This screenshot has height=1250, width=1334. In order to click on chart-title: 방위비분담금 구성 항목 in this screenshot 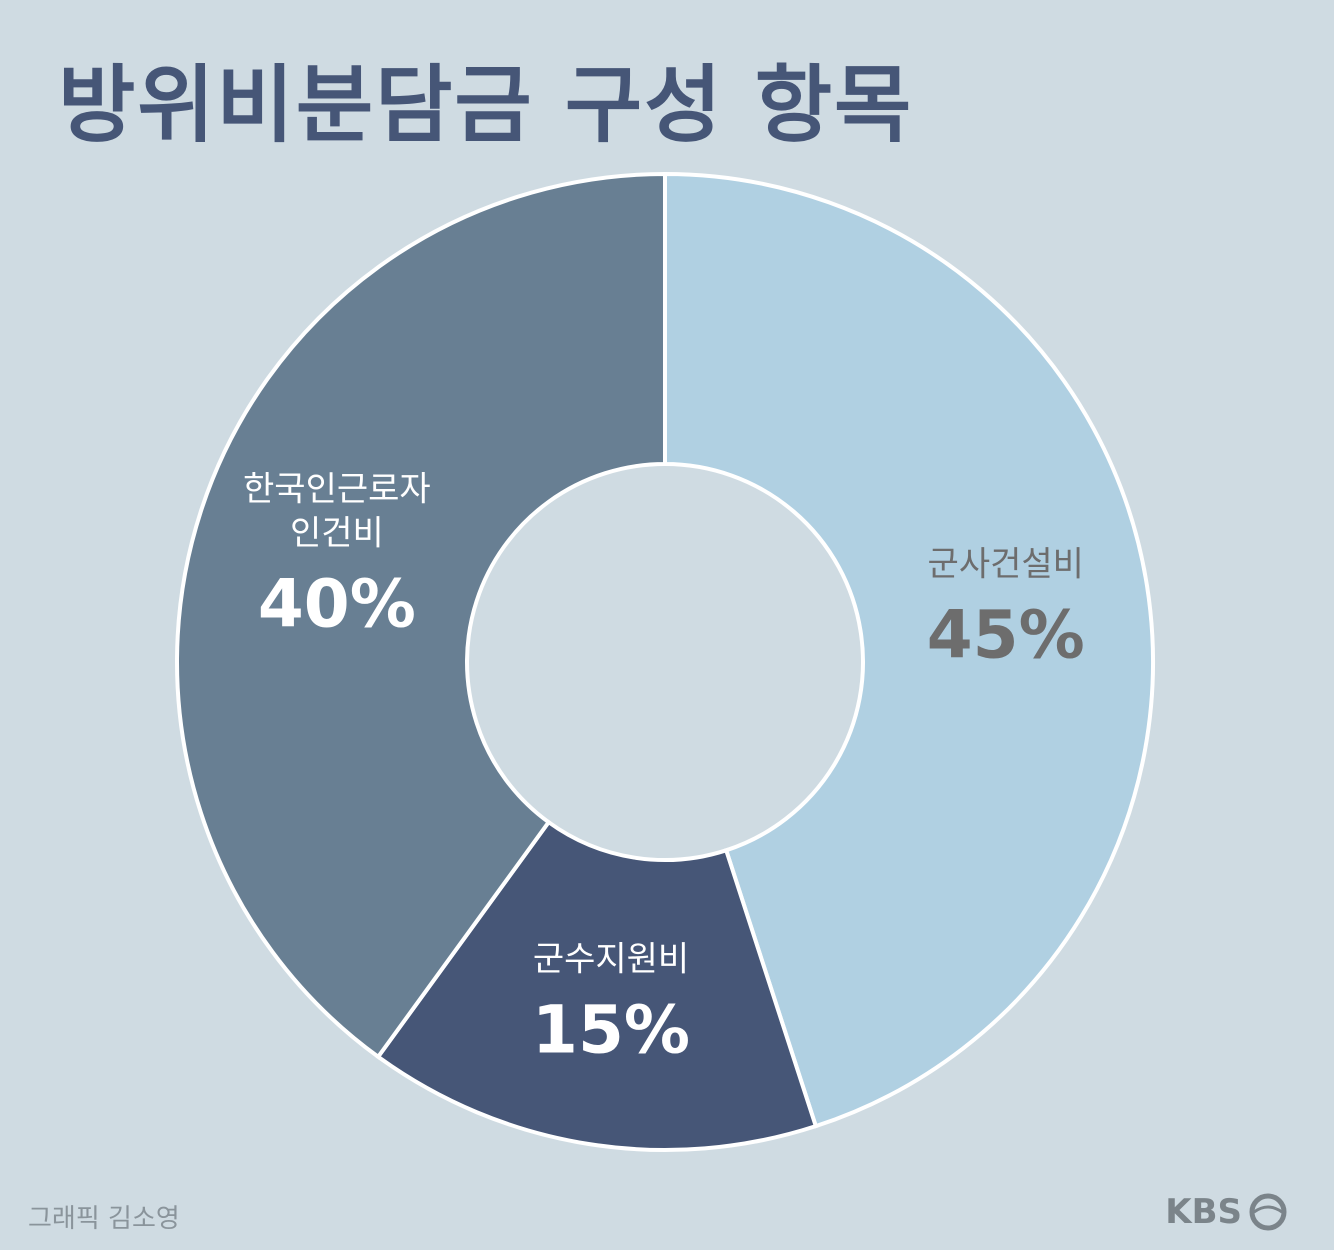, I will do `click(486, 105)`.